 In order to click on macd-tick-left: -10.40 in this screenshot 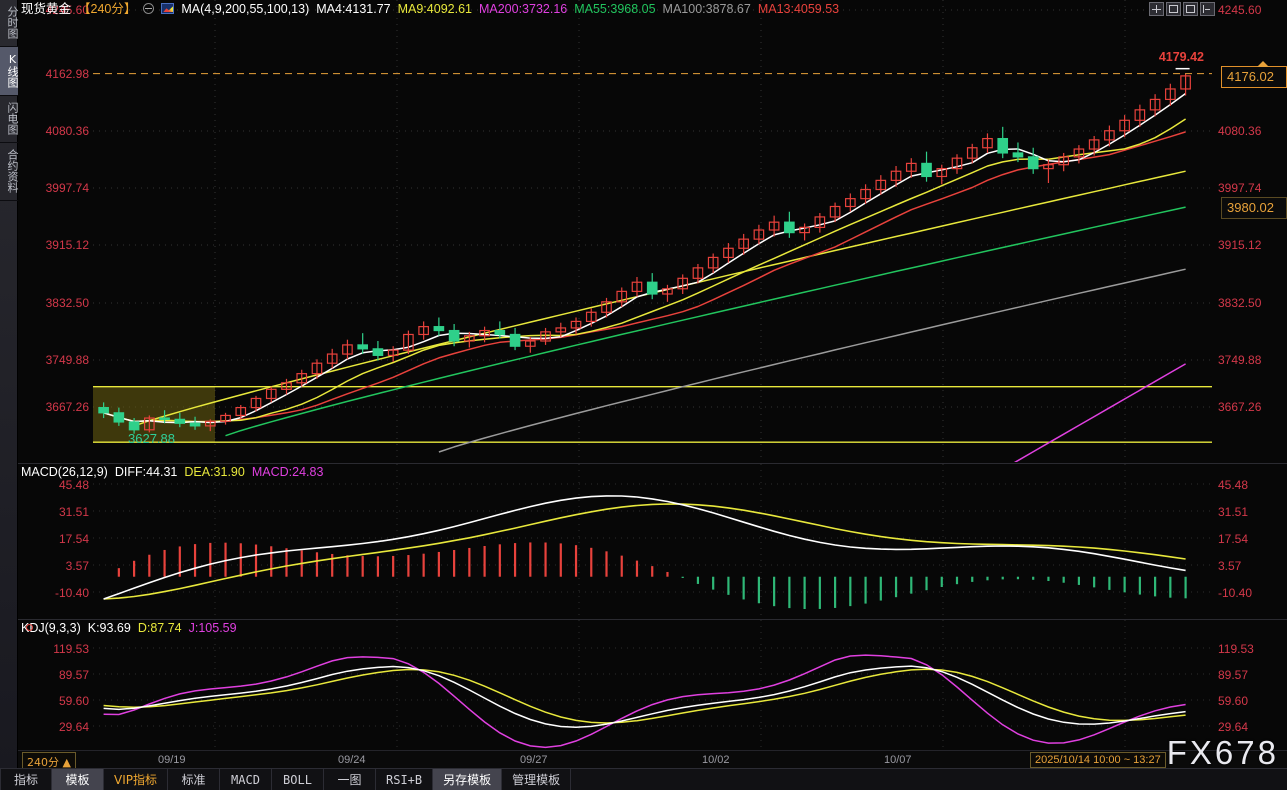, I will do `click(71, 593)`.